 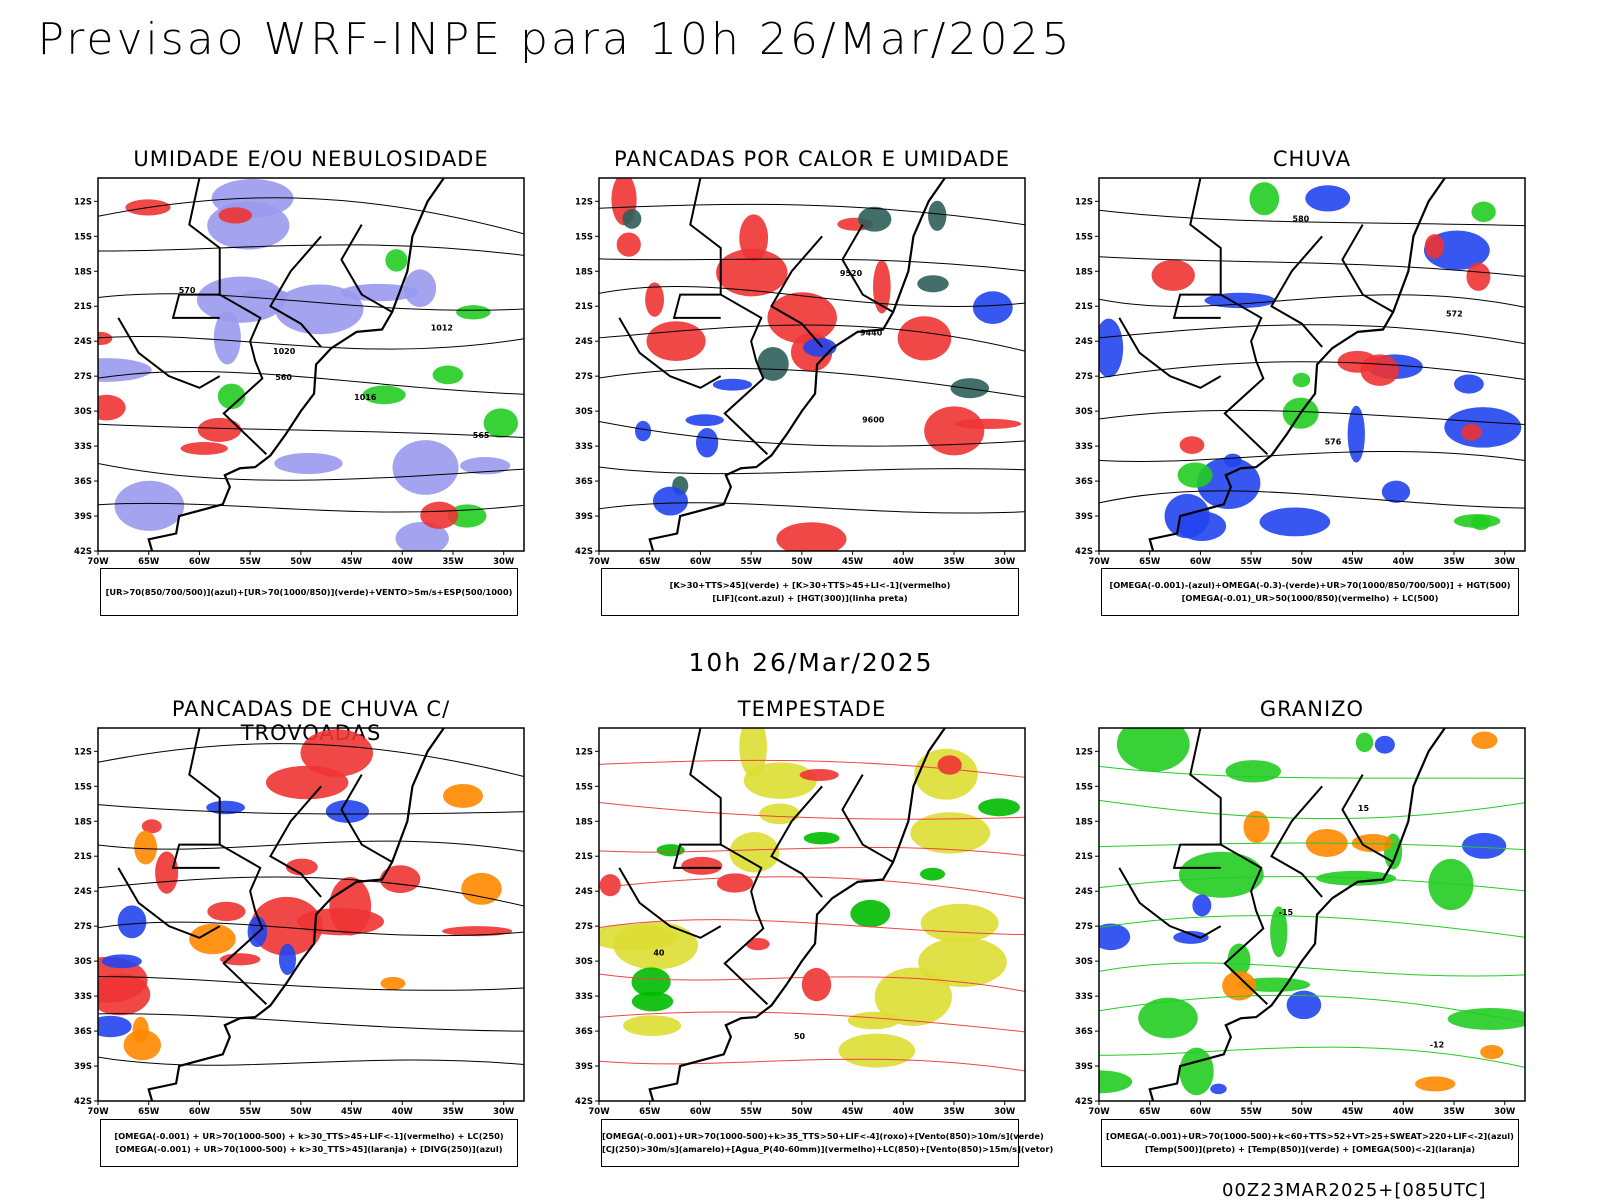 What do you see at coordinates (1312, 364) in the screenshot?
I see `map-frame` at bounding box center [1312, 364].